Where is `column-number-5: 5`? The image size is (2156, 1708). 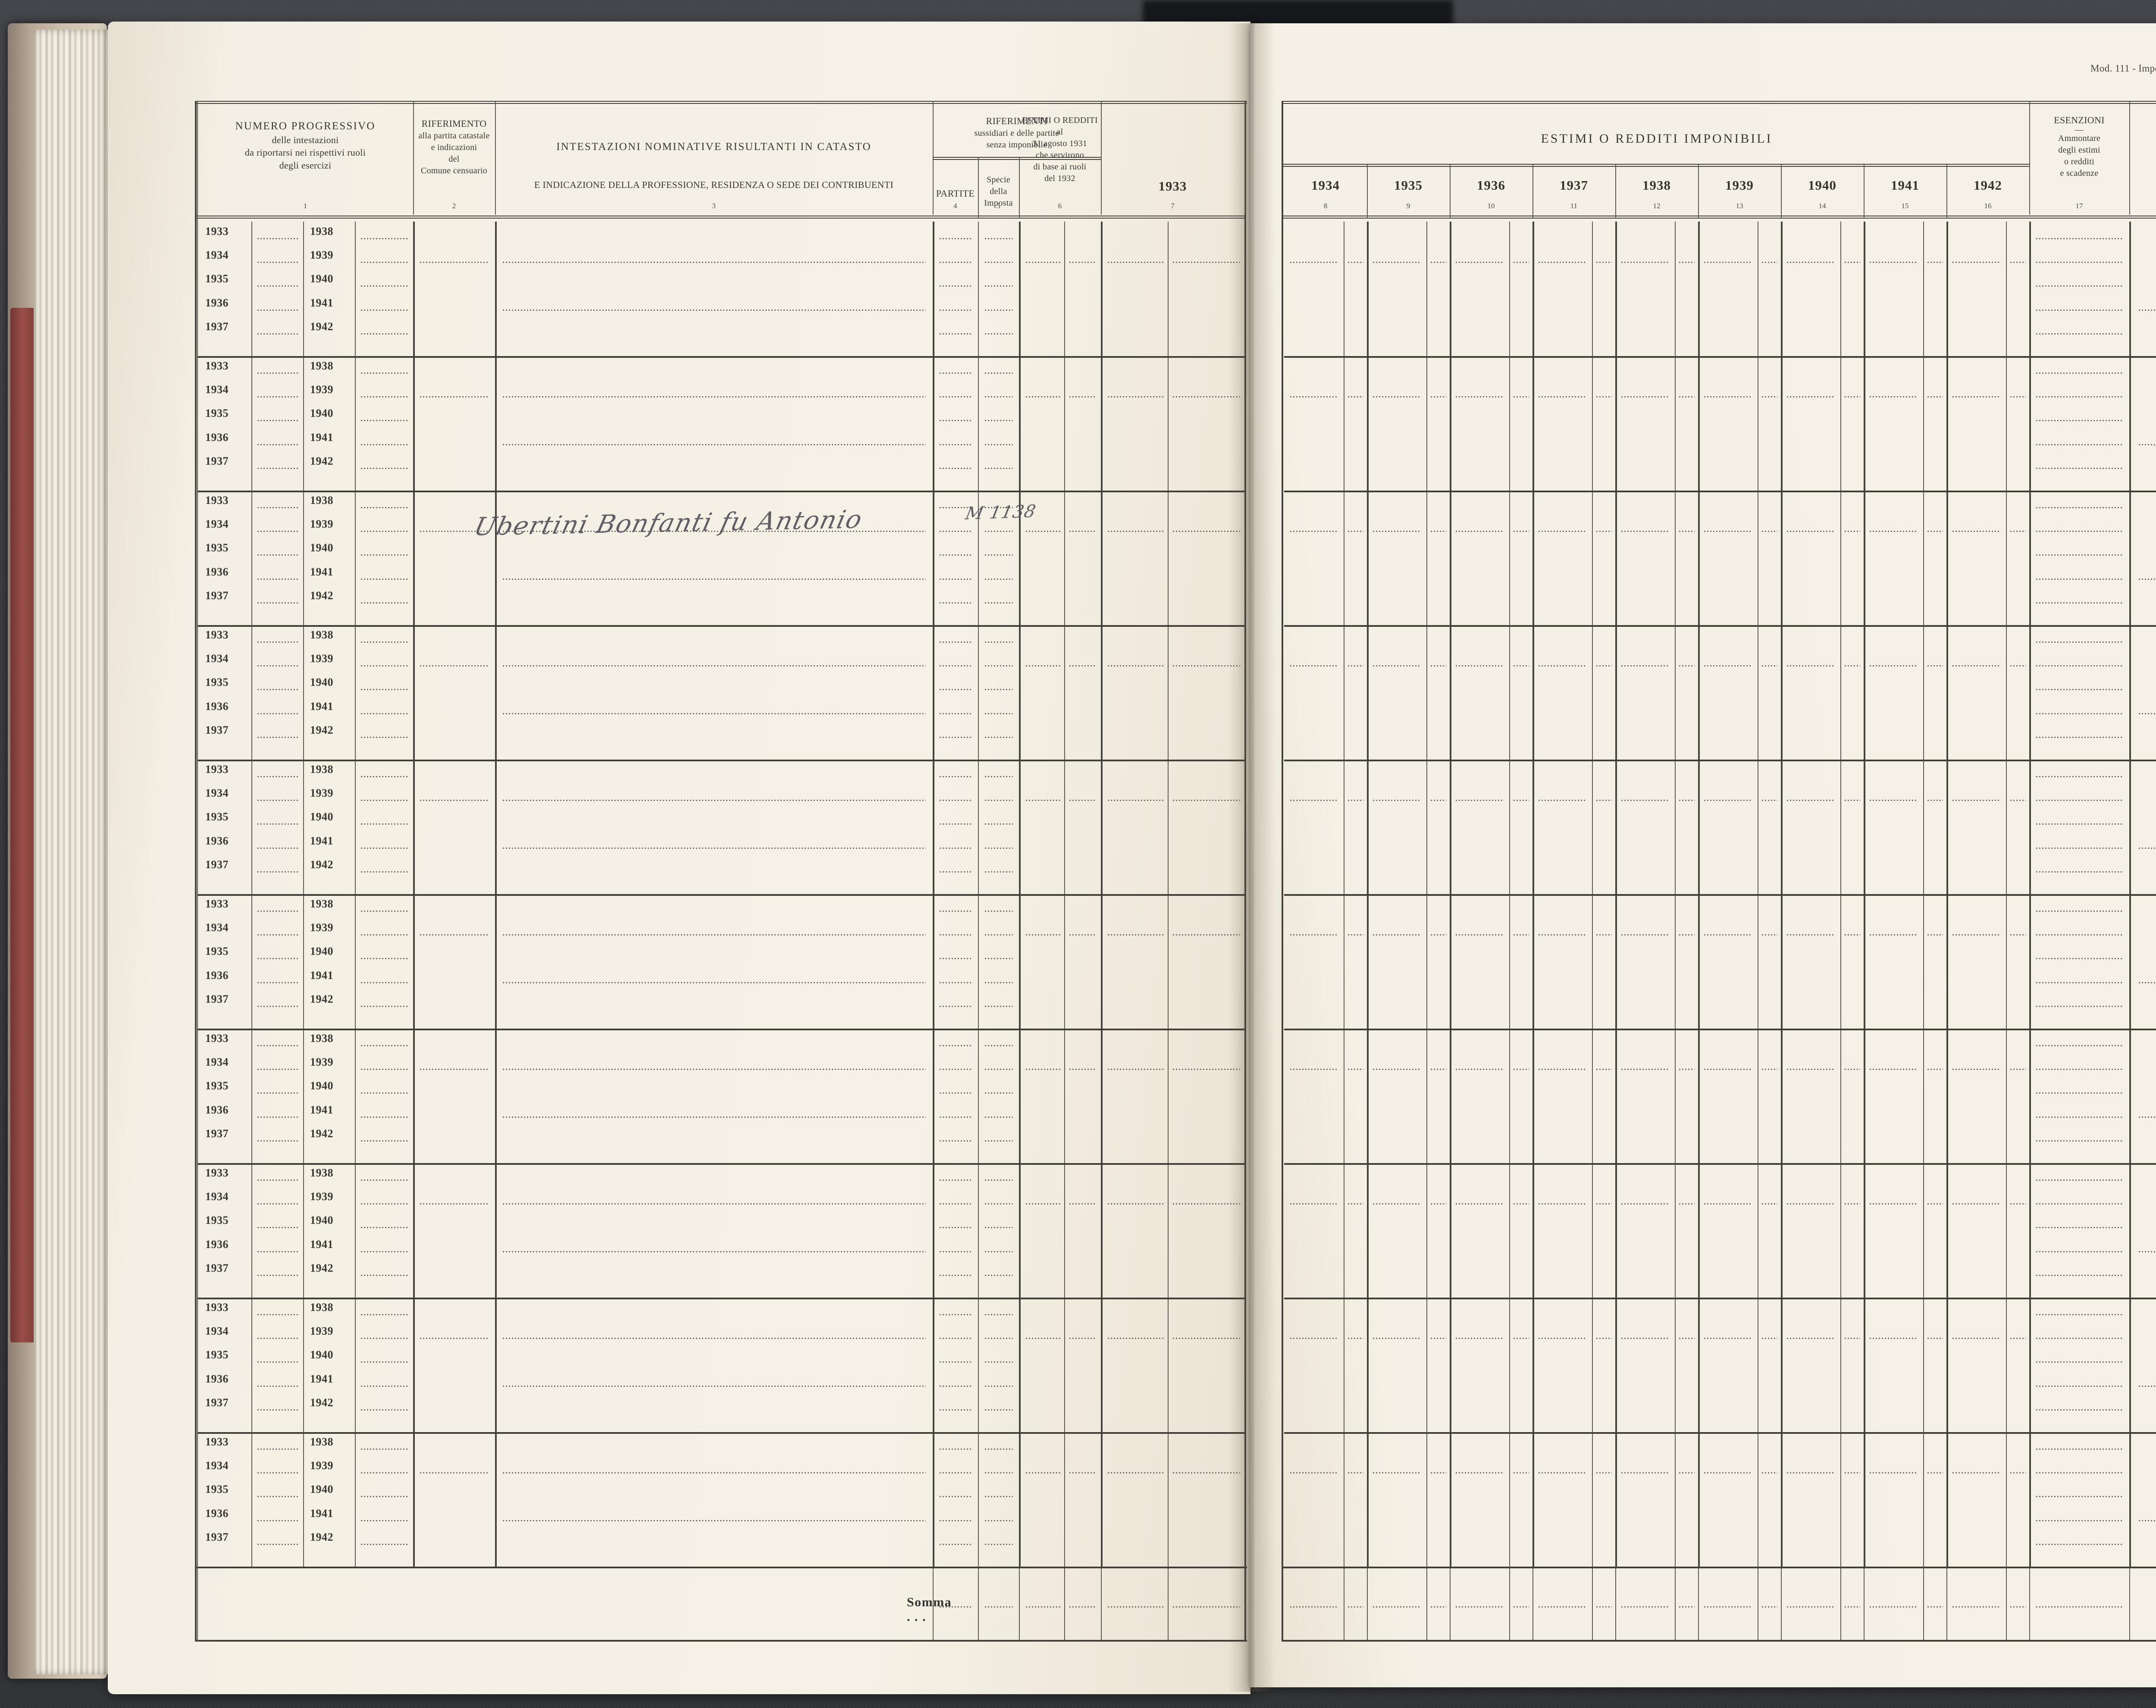
column-number-5: 5 is located at coordinates (998, 206).